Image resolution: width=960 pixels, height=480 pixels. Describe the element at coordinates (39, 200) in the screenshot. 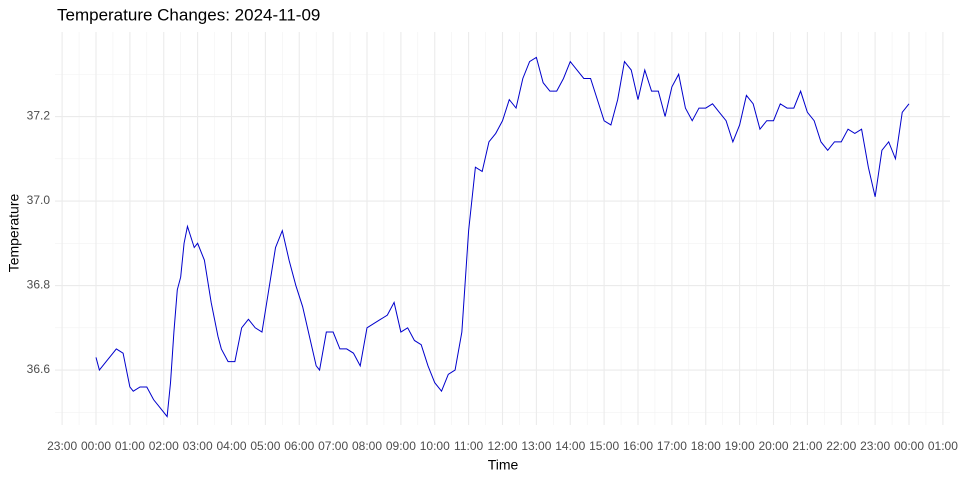

I see `y-tick-label: 37.0` at that location.